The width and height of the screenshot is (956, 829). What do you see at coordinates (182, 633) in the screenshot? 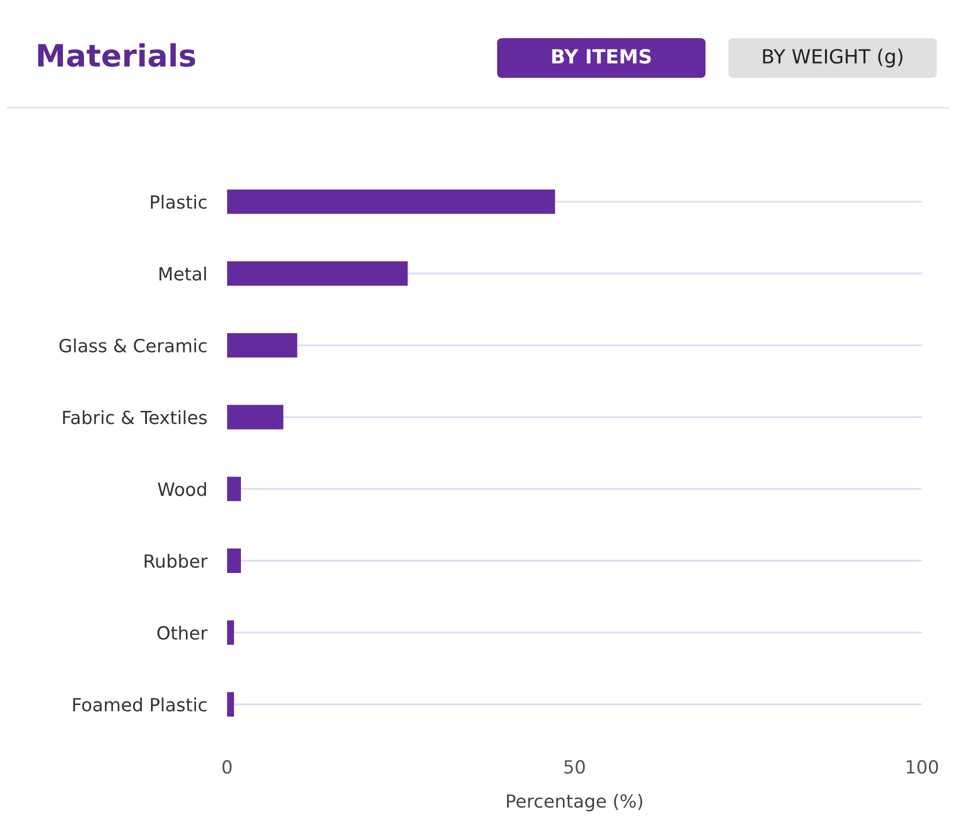
I see `y-tick-label: Other` at bounding box center [182, 633].